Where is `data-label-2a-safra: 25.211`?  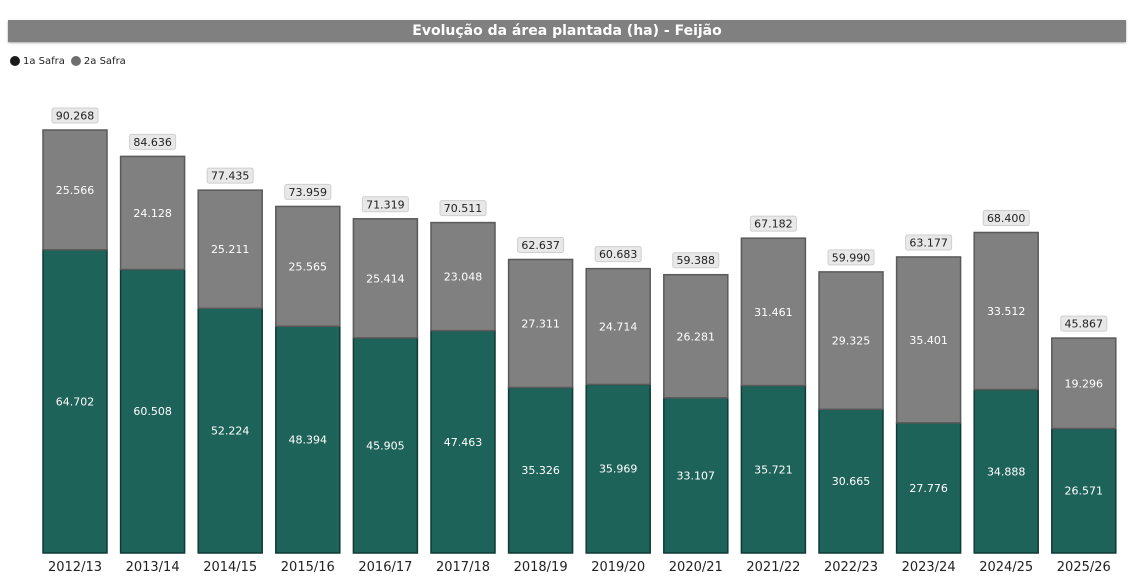 data-label-2a-safra: 25.211 is located at coordinates (230, 249).